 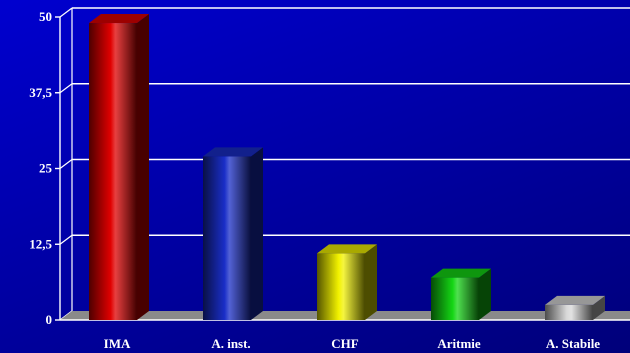 I want to click on y-tick-label: 50, so click(x=45, y=16).